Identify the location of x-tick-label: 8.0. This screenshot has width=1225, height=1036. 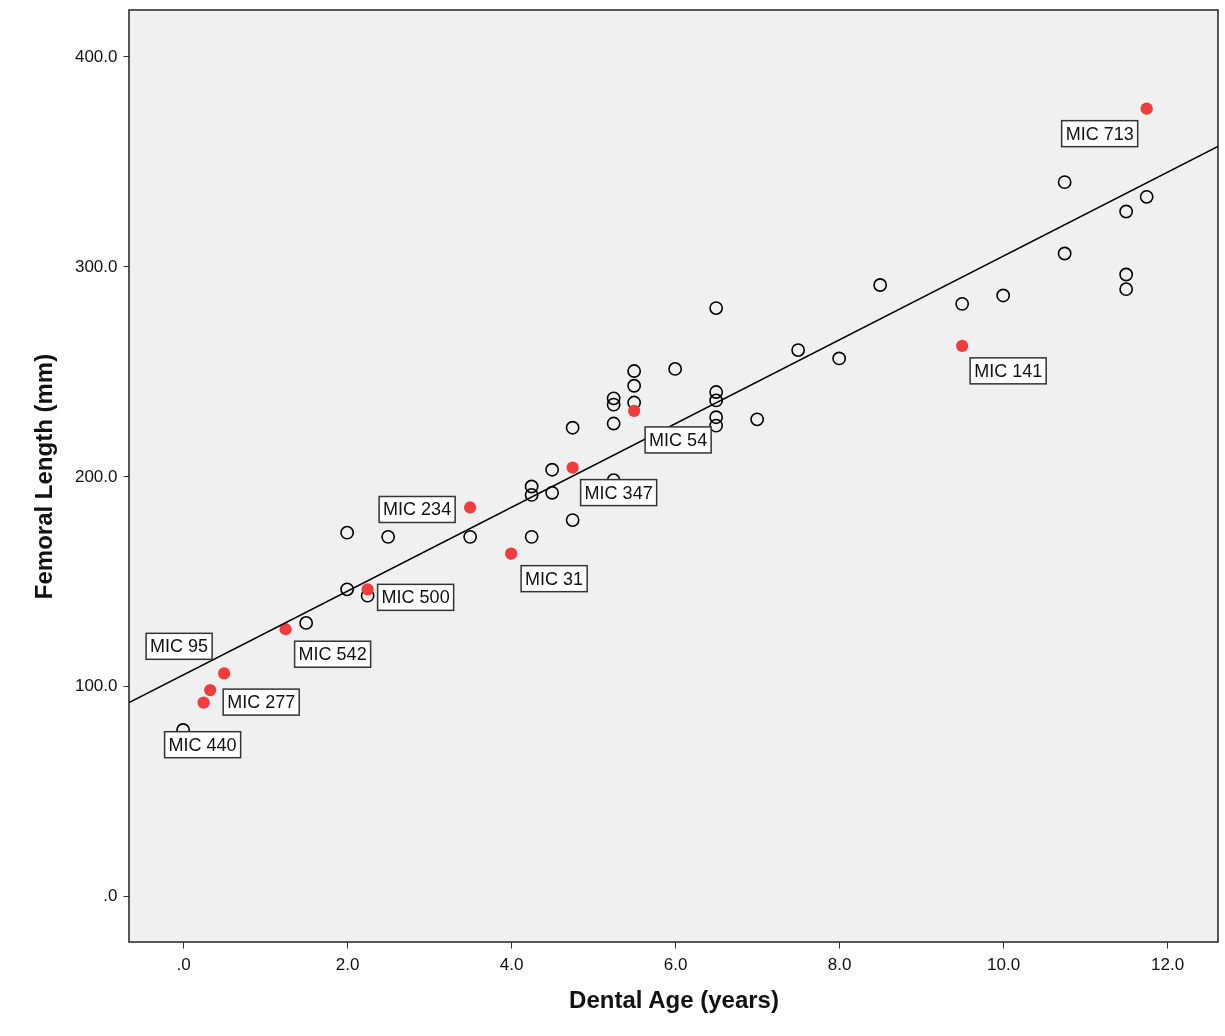
(839, 964).